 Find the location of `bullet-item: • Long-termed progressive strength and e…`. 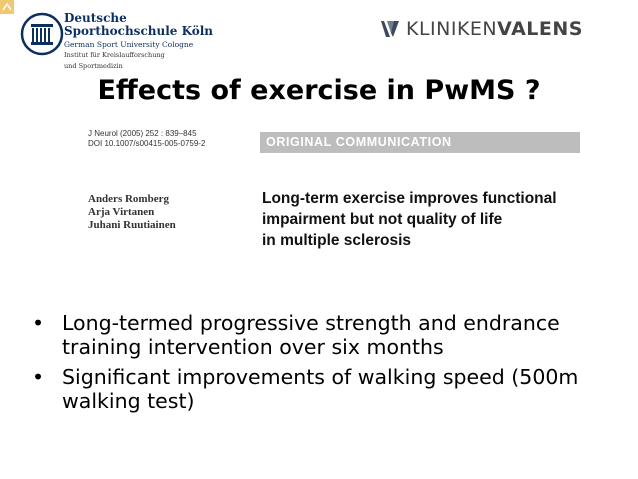

bullet-item: • Long-termed progressive strength and e… is located at coordinates (327, 335).